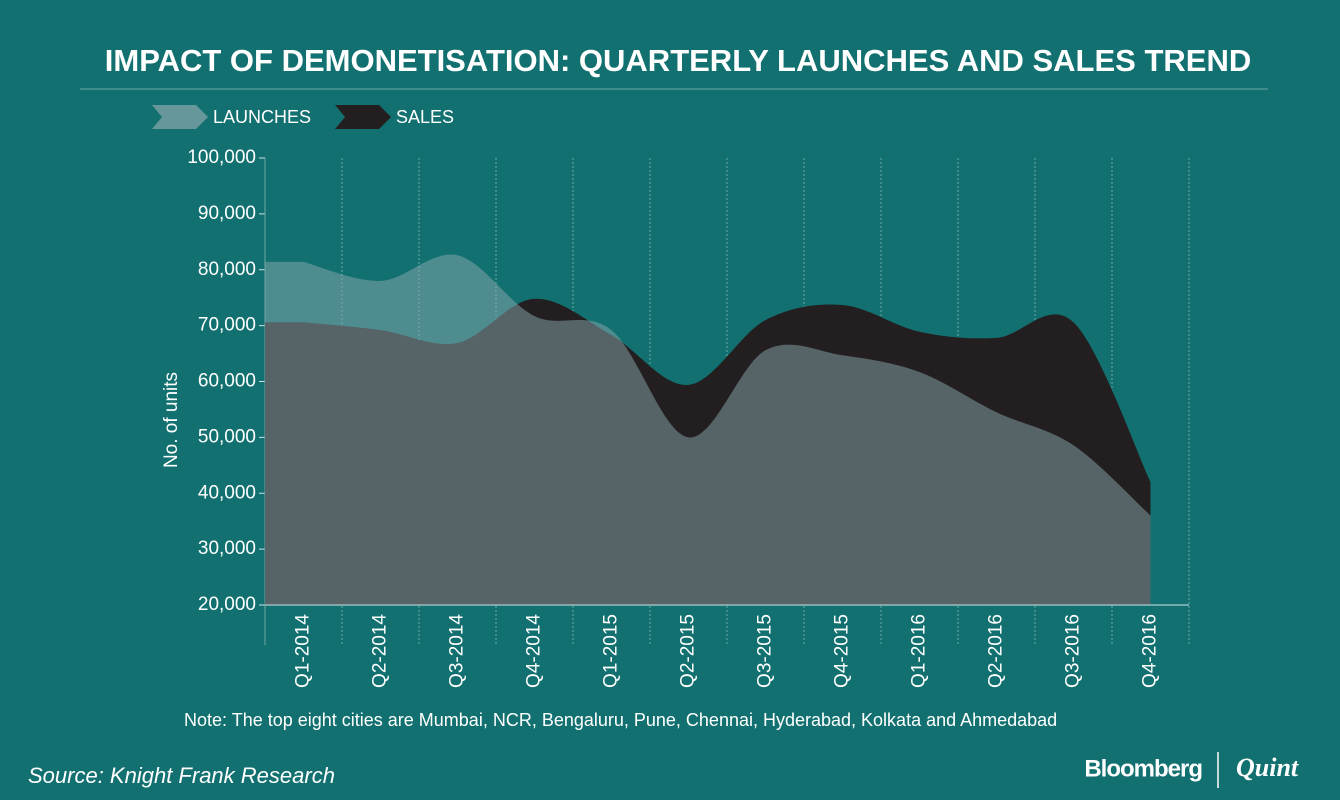 Image resolution: width=1340 pixels, height=800 pixels. I want to click on y-tick-label: 60,000, so click(227, 381).